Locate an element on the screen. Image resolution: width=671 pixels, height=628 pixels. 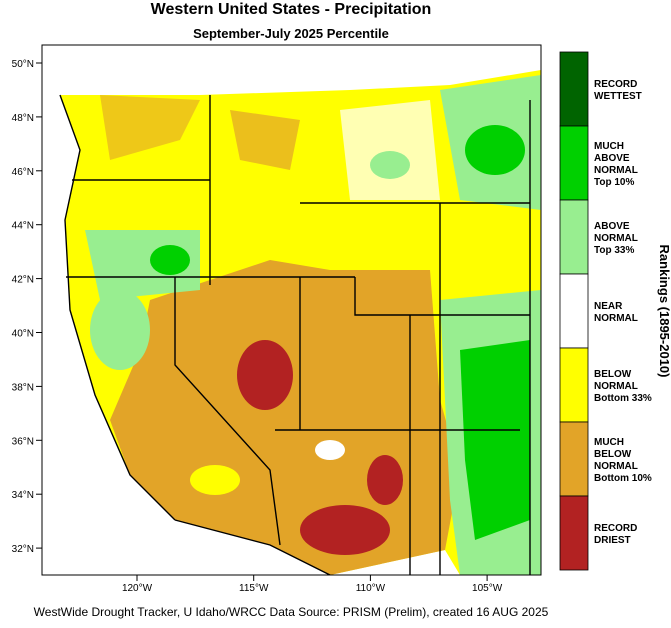
lat-label: 42°N is located at coordinates (23, 280).